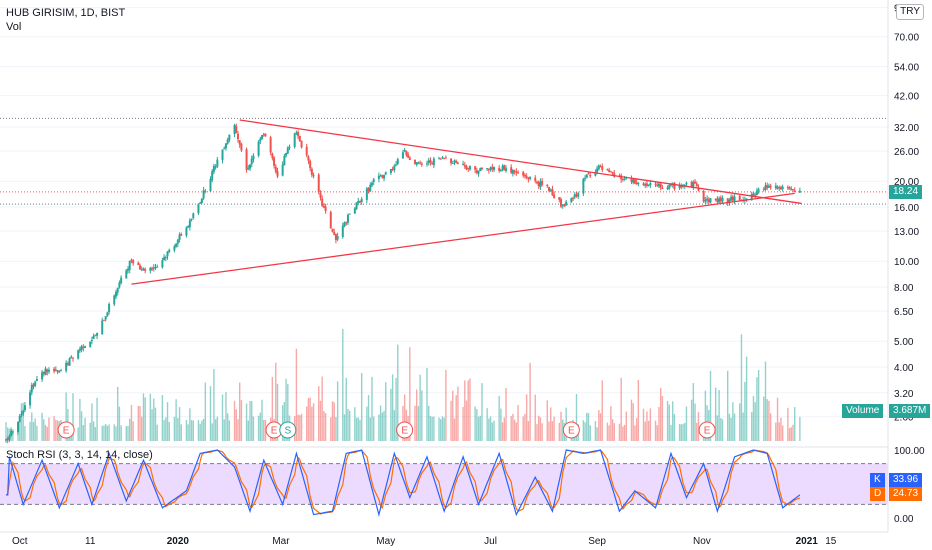 Image resolution: width=932 pixels, height=550 pixels. What do you see at coordinates (910, 411) in the screenshot?
I see `volume-value-tag: 3.687M` at bounding box center [910, 411].